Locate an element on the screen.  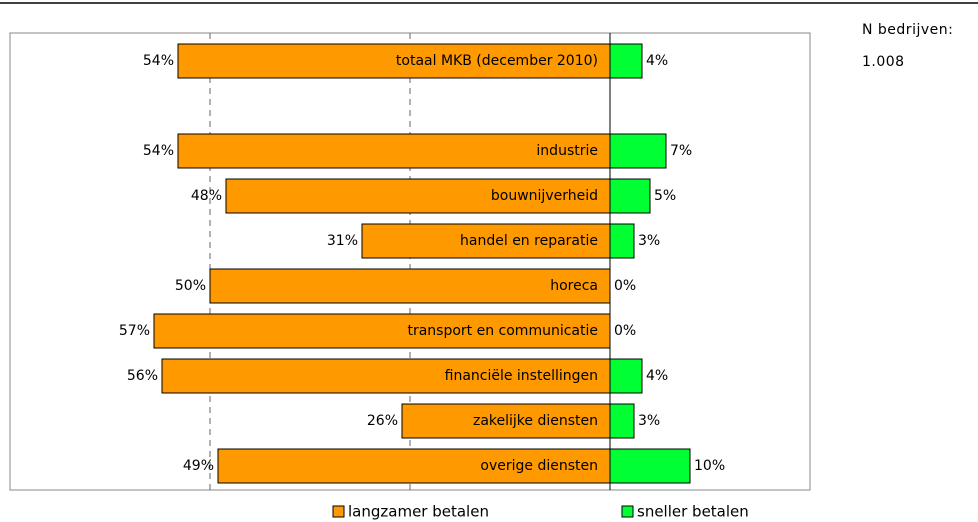
value-label: 49% is located at coordinates (198, 466).